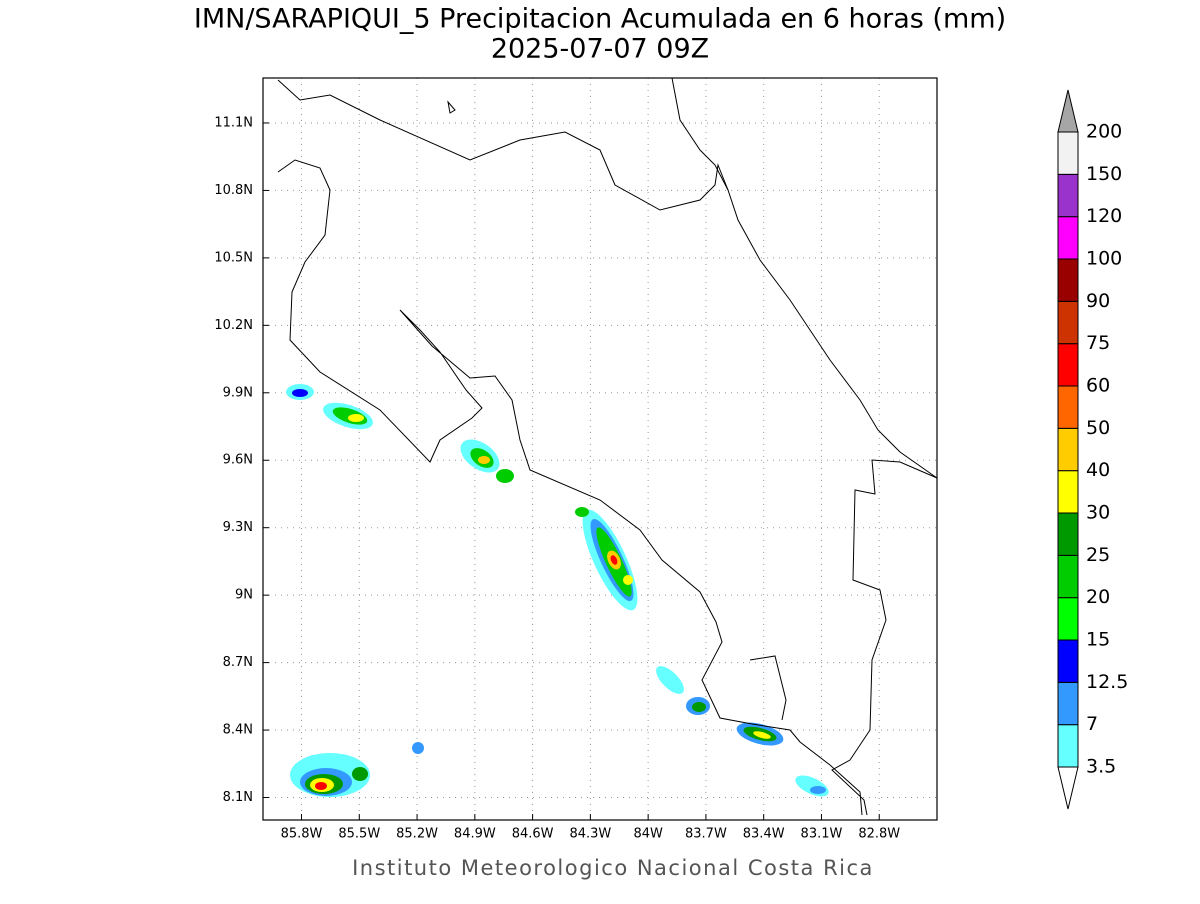 This screenshot has width=1200, height=904. Describe the element at coordinates (1104, 216) in the screenshot. I see `colorbar-label: 120` at that location.